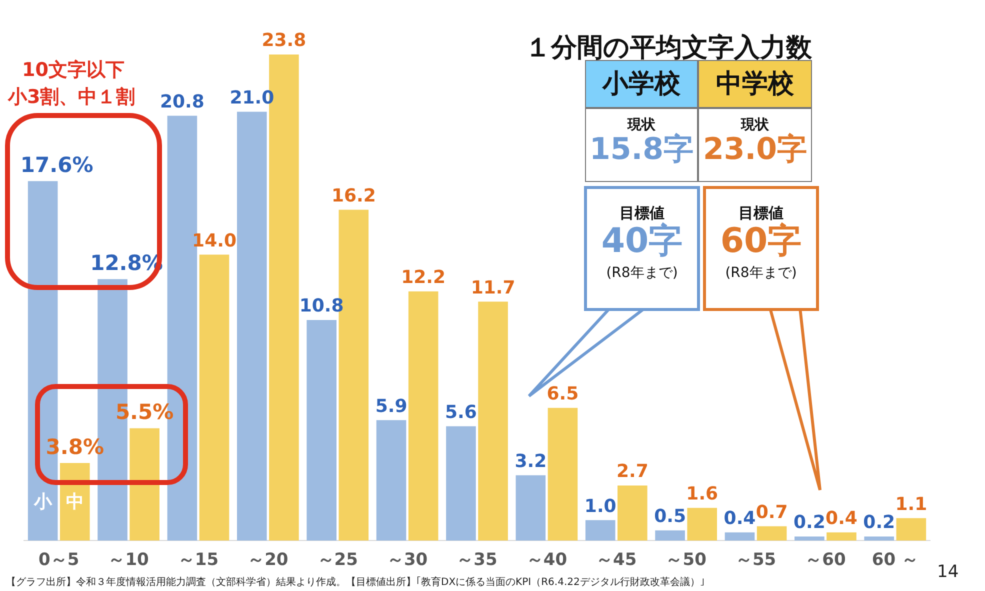 This screenshot has width=985, height=591. Describe the element at coordinates (423, 277) in the screenshot. I see `data-label: 12.2` at that location.